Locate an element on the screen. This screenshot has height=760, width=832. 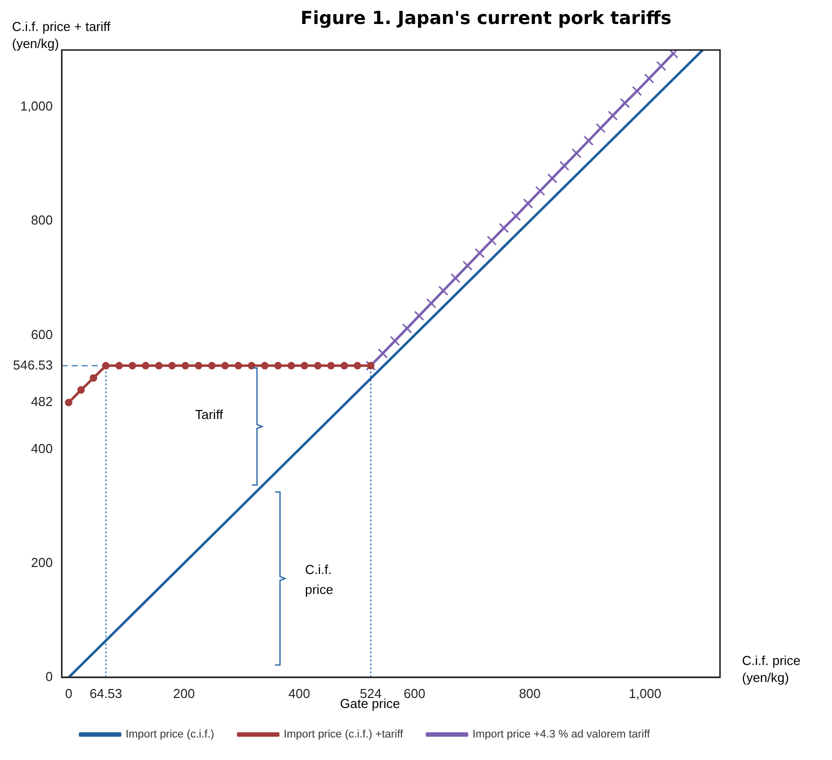
x-tick-label: 600 is located at coordinates (415, 693).